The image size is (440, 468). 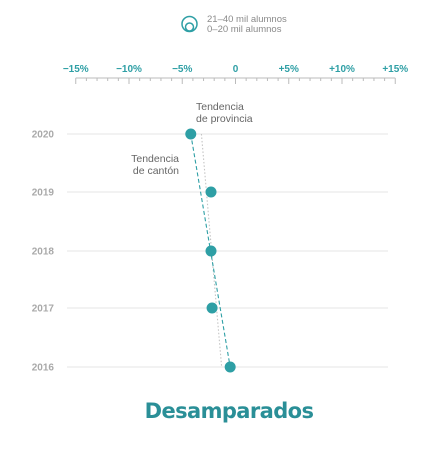 I want to click on legend-size-large-icon, so click(x=189, y=24).